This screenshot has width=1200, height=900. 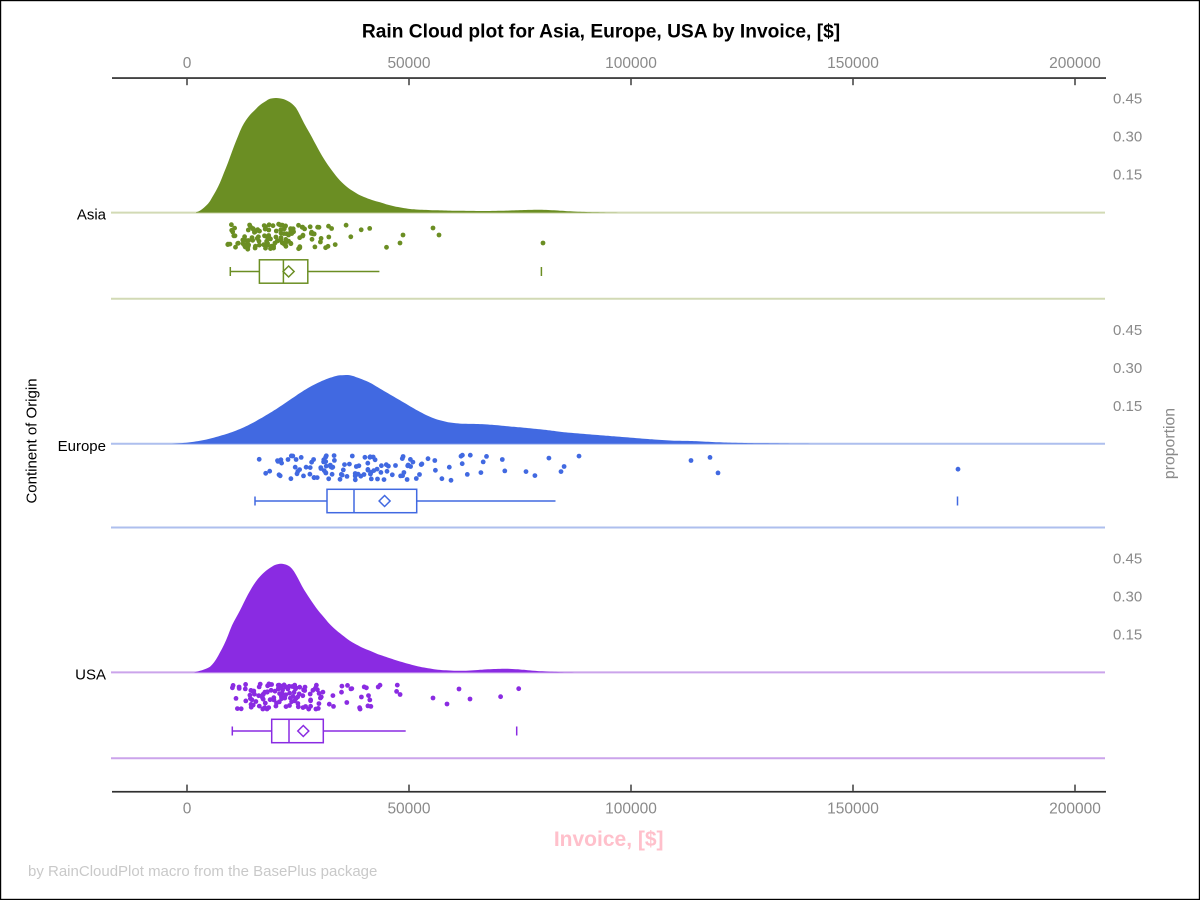 What do you see at coordinates (92, 215) in the screenshot?
I see `svg-text: Asia` at bounding box center [92, 215].